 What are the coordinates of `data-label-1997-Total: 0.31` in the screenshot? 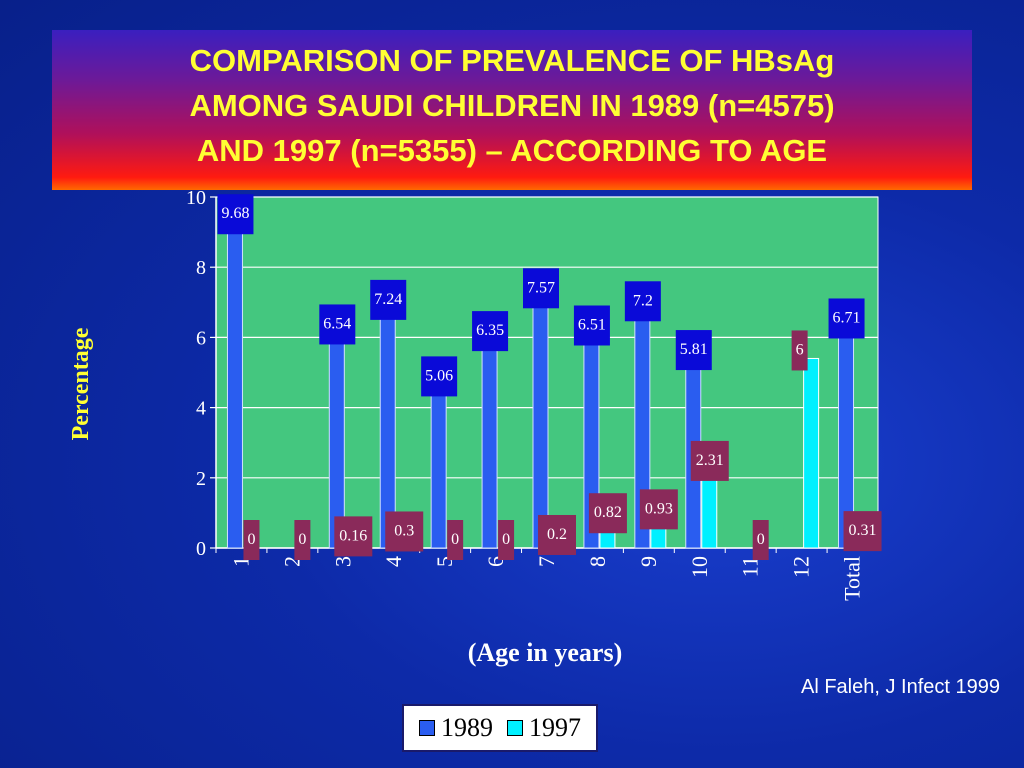 It's located at (863, 530).